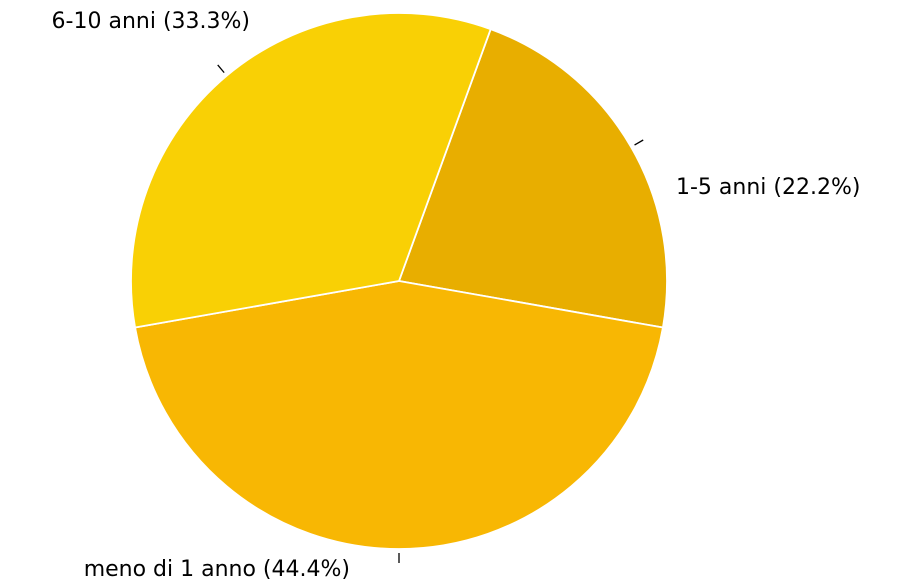 Image resolution: width=904 pixels, height=582 pixels. Describe the element at coordinates (639, 142) in the screenshot. I see `leader-line-slice-1-5-anni` at that location.